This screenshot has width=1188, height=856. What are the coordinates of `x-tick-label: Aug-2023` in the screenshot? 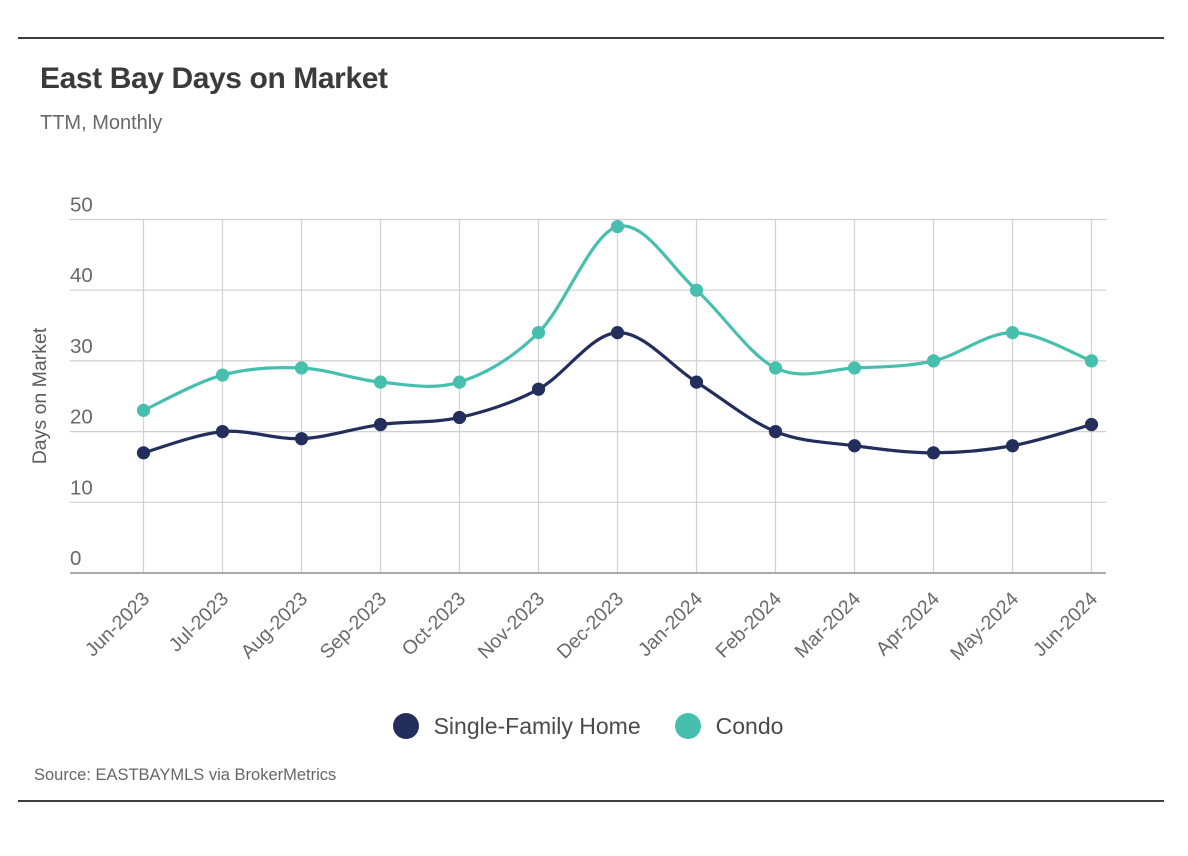 It's located at (274, 625).